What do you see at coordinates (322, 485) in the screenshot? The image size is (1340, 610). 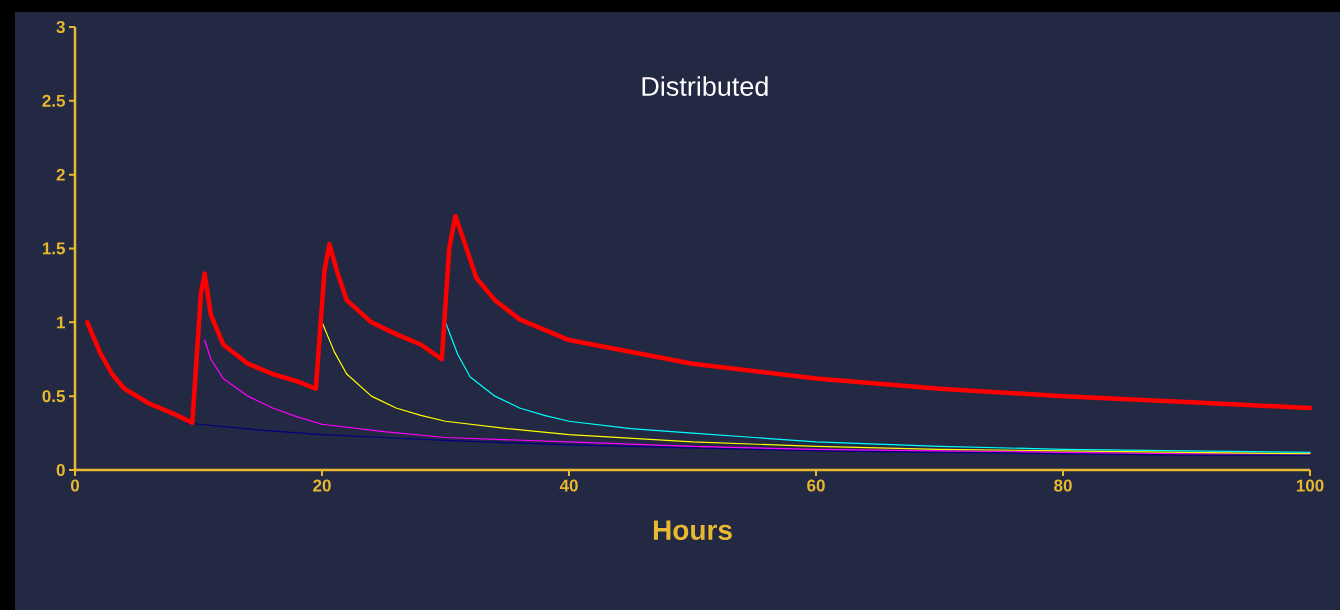 I see `x-tick-label: 20` at bounding box center [322, 485].